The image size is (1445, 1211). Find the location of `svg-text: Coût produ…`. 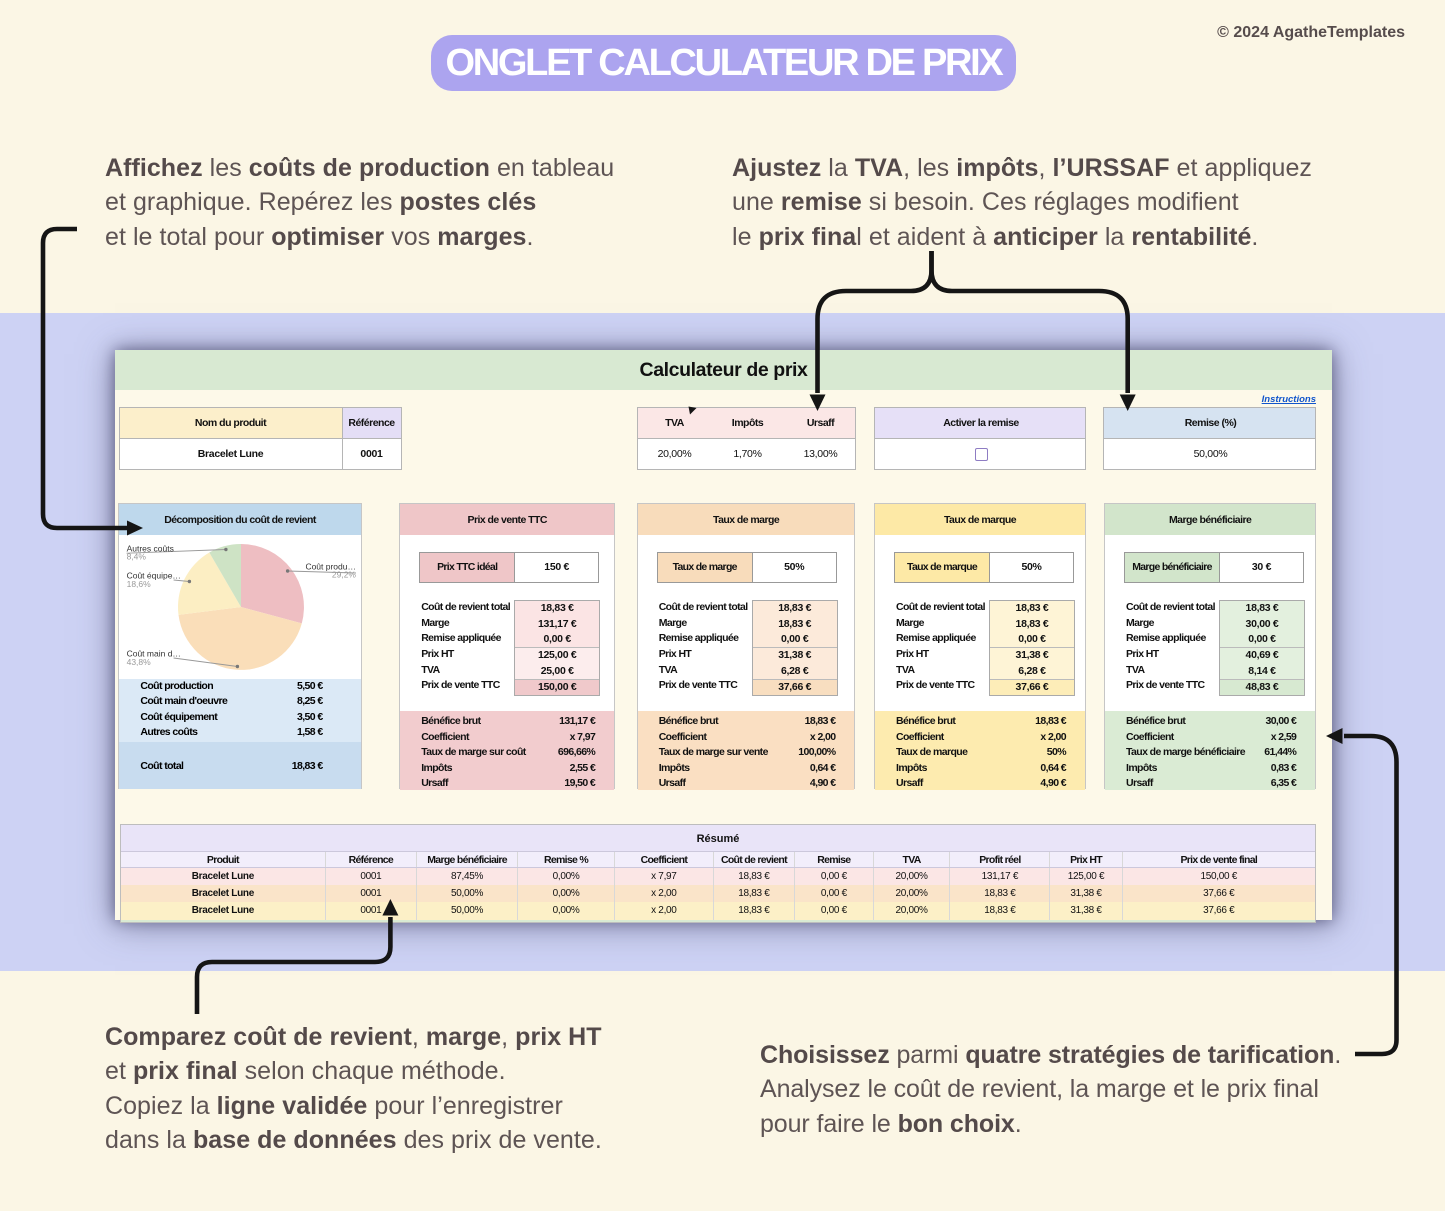

svg-text: Coût produ… is located at coordinates (331, 567).